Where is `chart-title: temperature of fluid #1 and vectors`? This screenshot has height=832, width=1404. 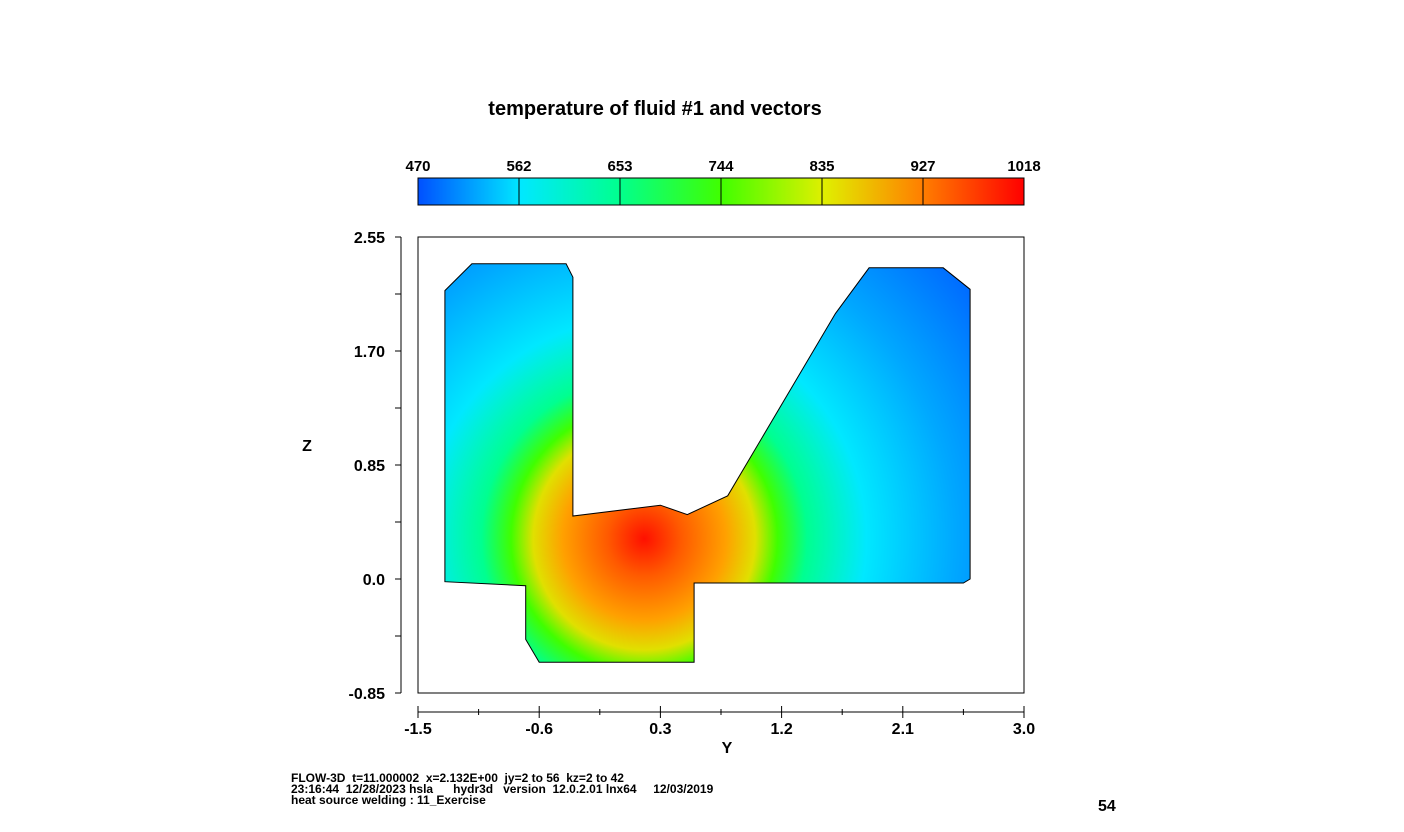 chart-title: temperature of fluid #1 and vectors is located at coordinates (654, 109).